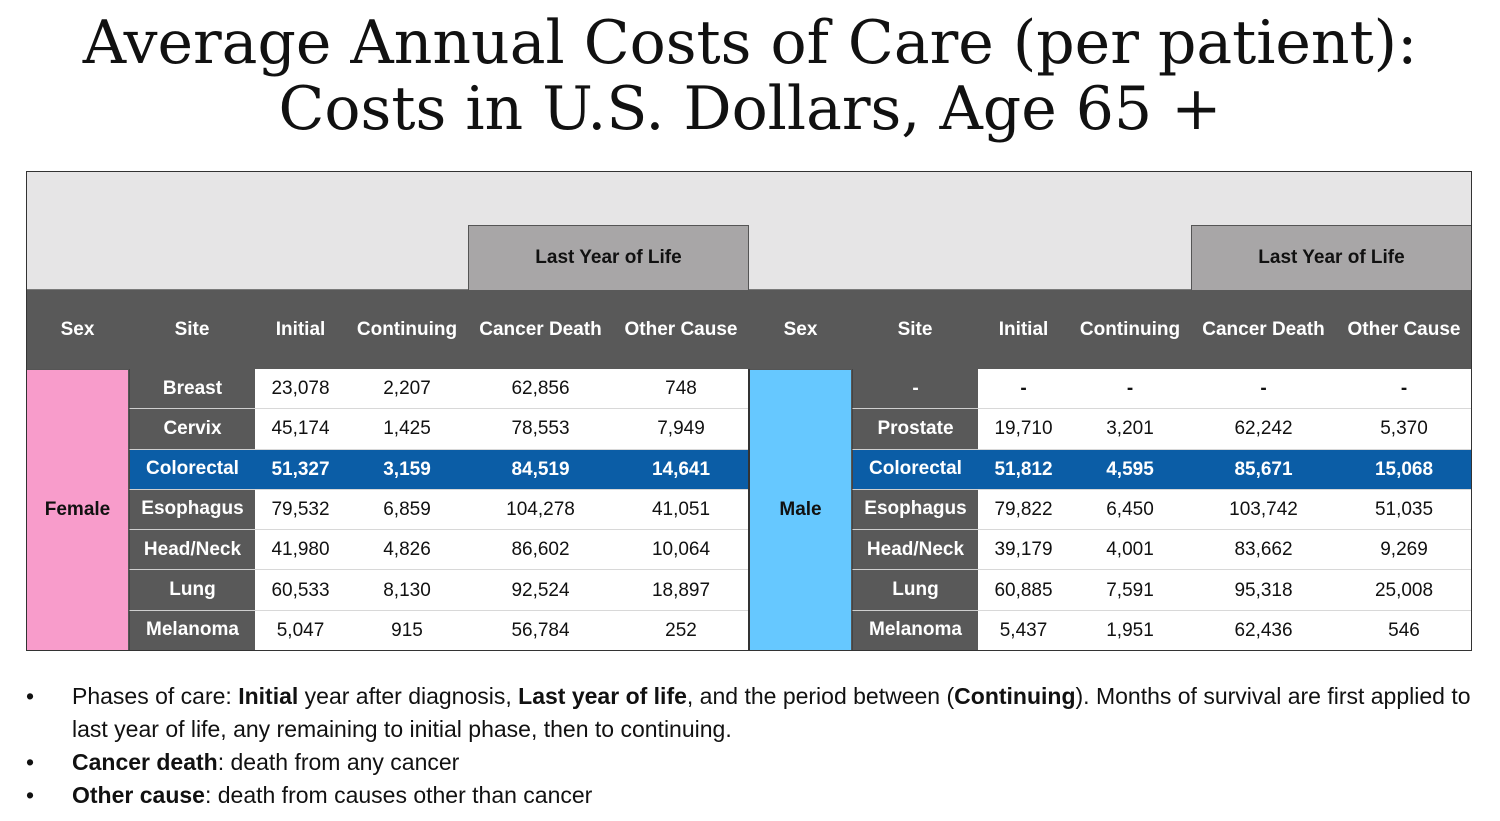  I want to click on note-item: • Cancer death: death from any cancer, so click(751, 762).